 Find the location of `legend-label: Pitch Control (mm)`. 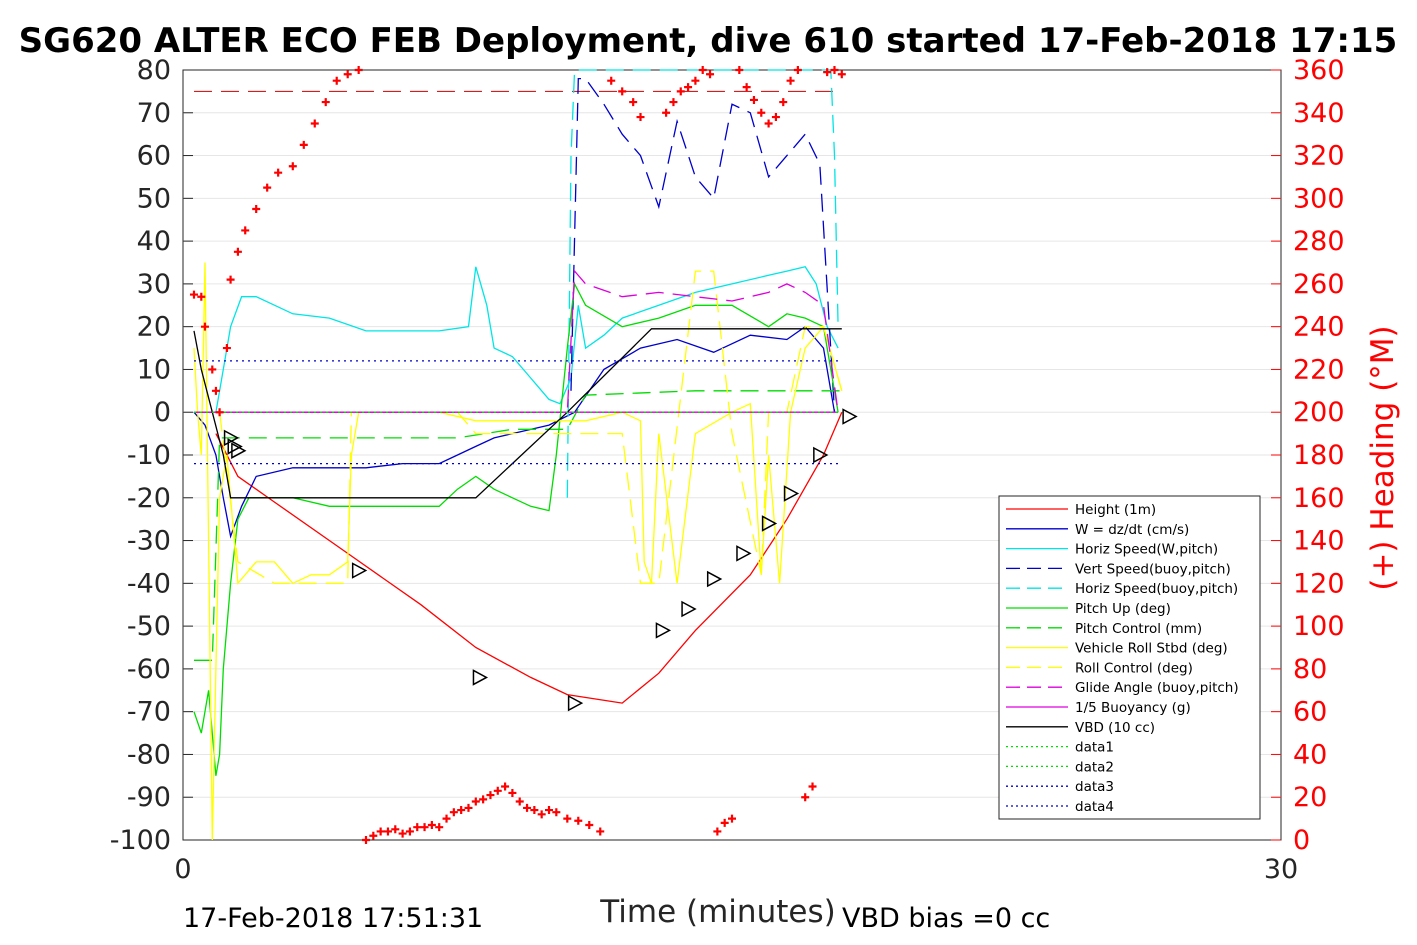

legend-label: Pitch Control (mm) is located at coordinates (1138, 629).